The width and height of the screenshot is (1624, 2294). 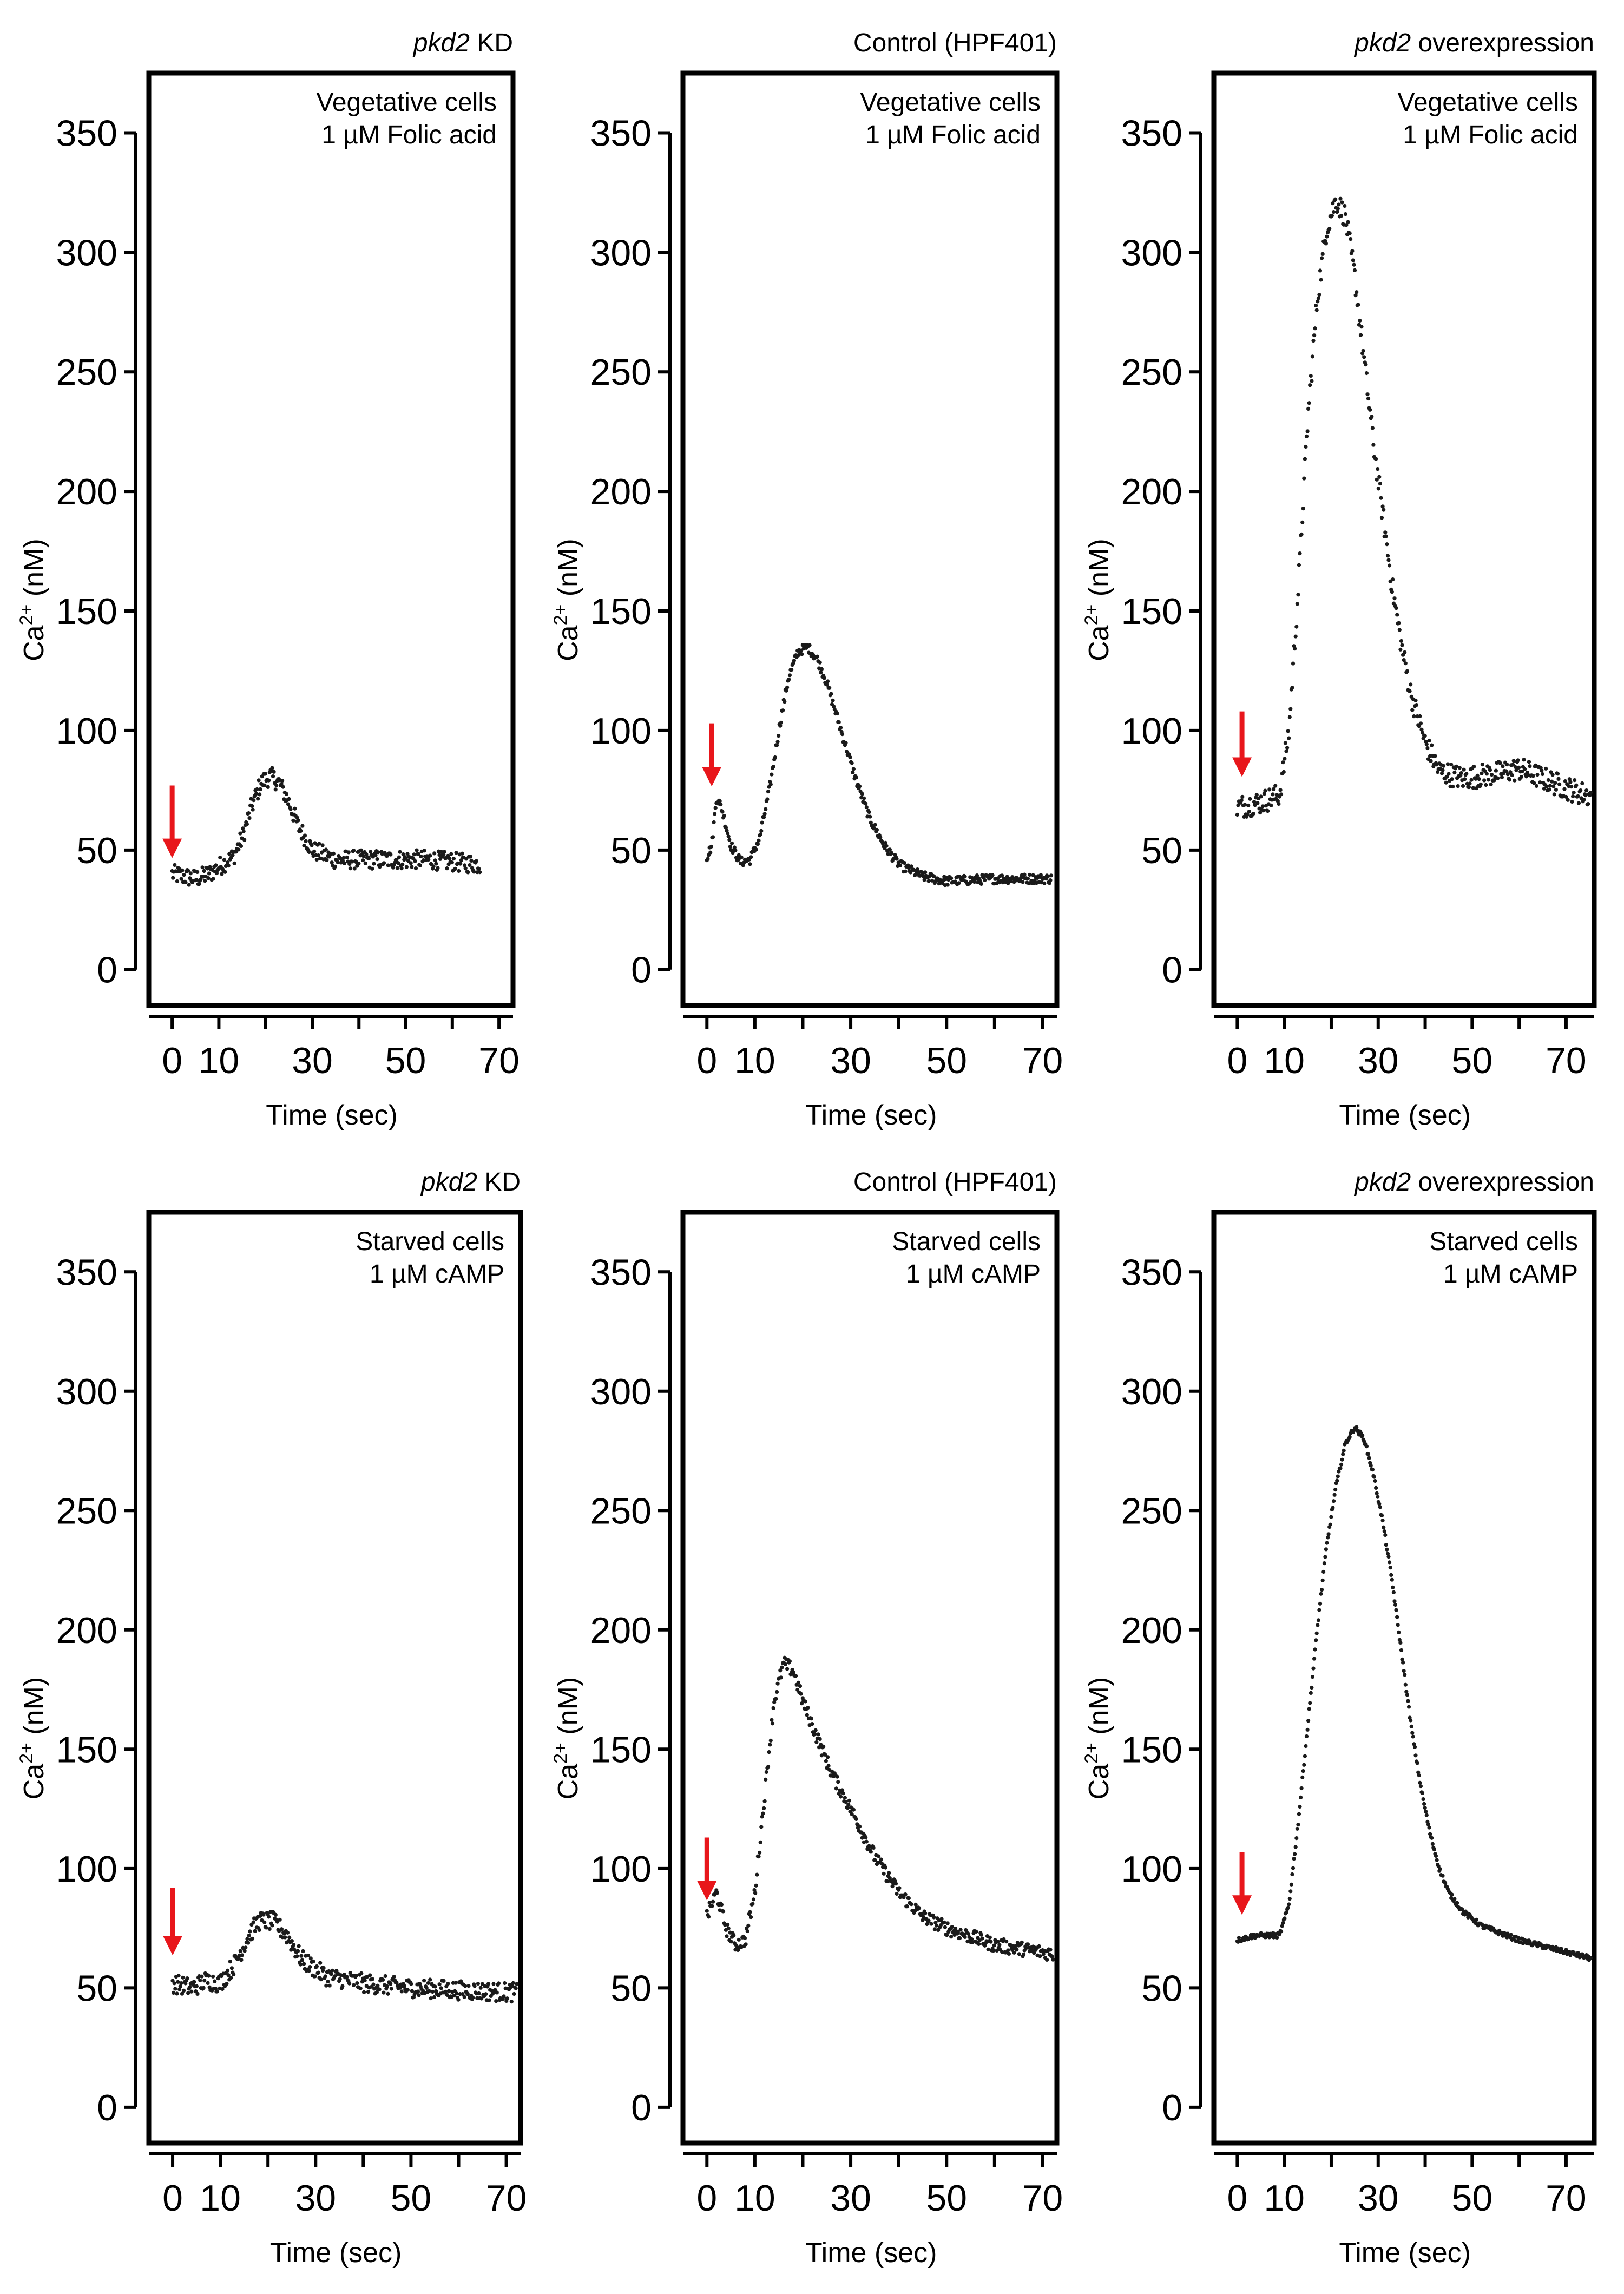 I want to click on y-tick-label: 150, so click(x=86, y=611).